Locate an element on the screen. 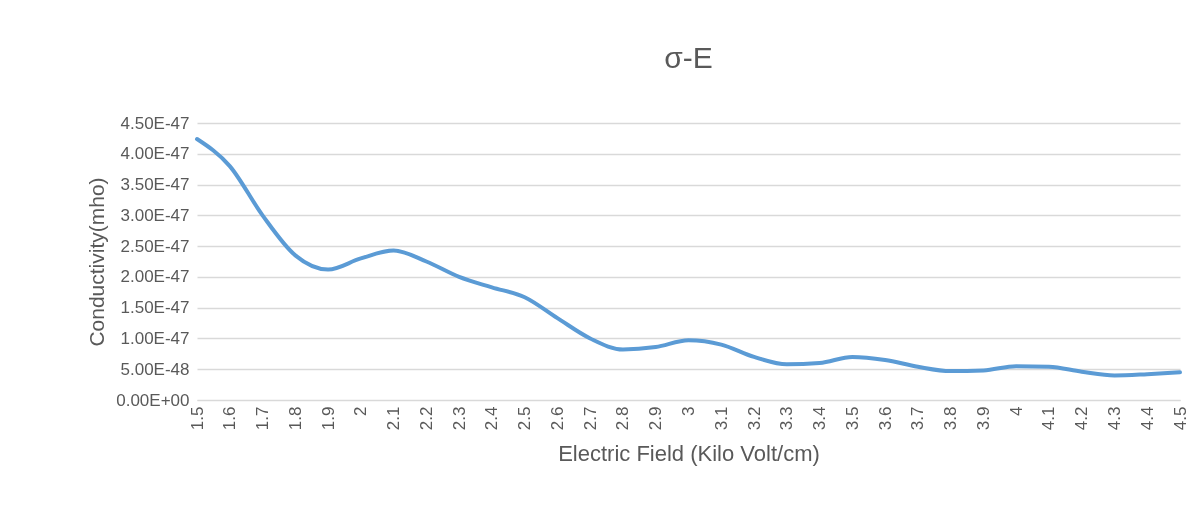  x-tick-label: 3.8 is located at coordinates (951, 418).